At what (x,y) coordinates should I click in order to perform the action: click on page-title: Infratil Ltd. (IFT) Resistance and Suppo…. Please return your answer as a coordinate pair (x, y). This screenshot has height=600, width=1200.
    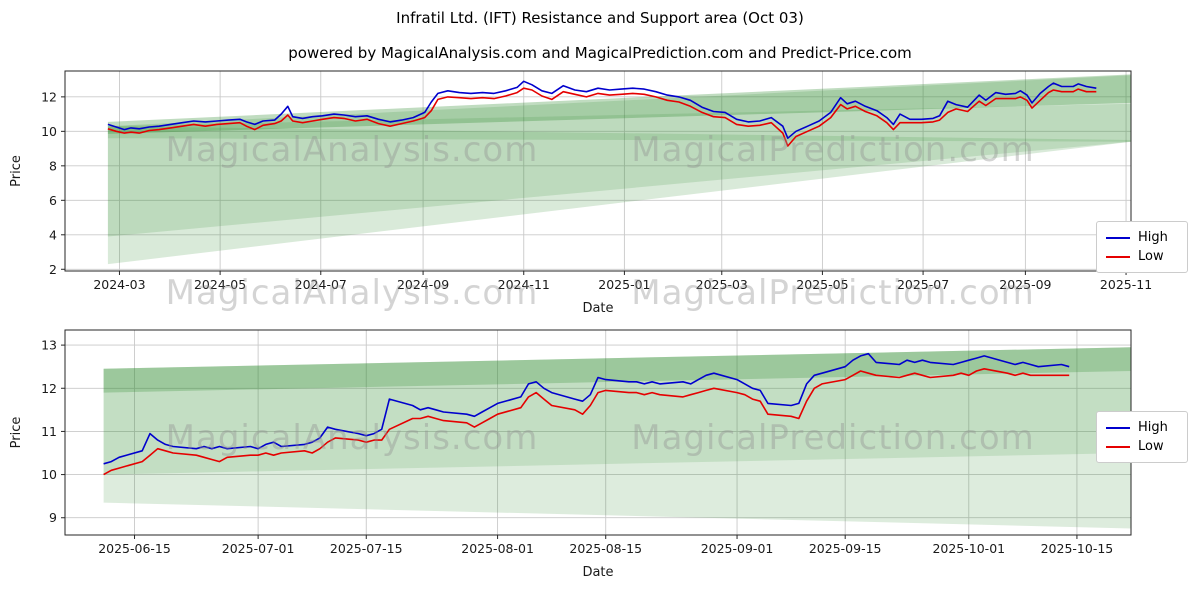
    Looking at the image, I should click on (600, 18).